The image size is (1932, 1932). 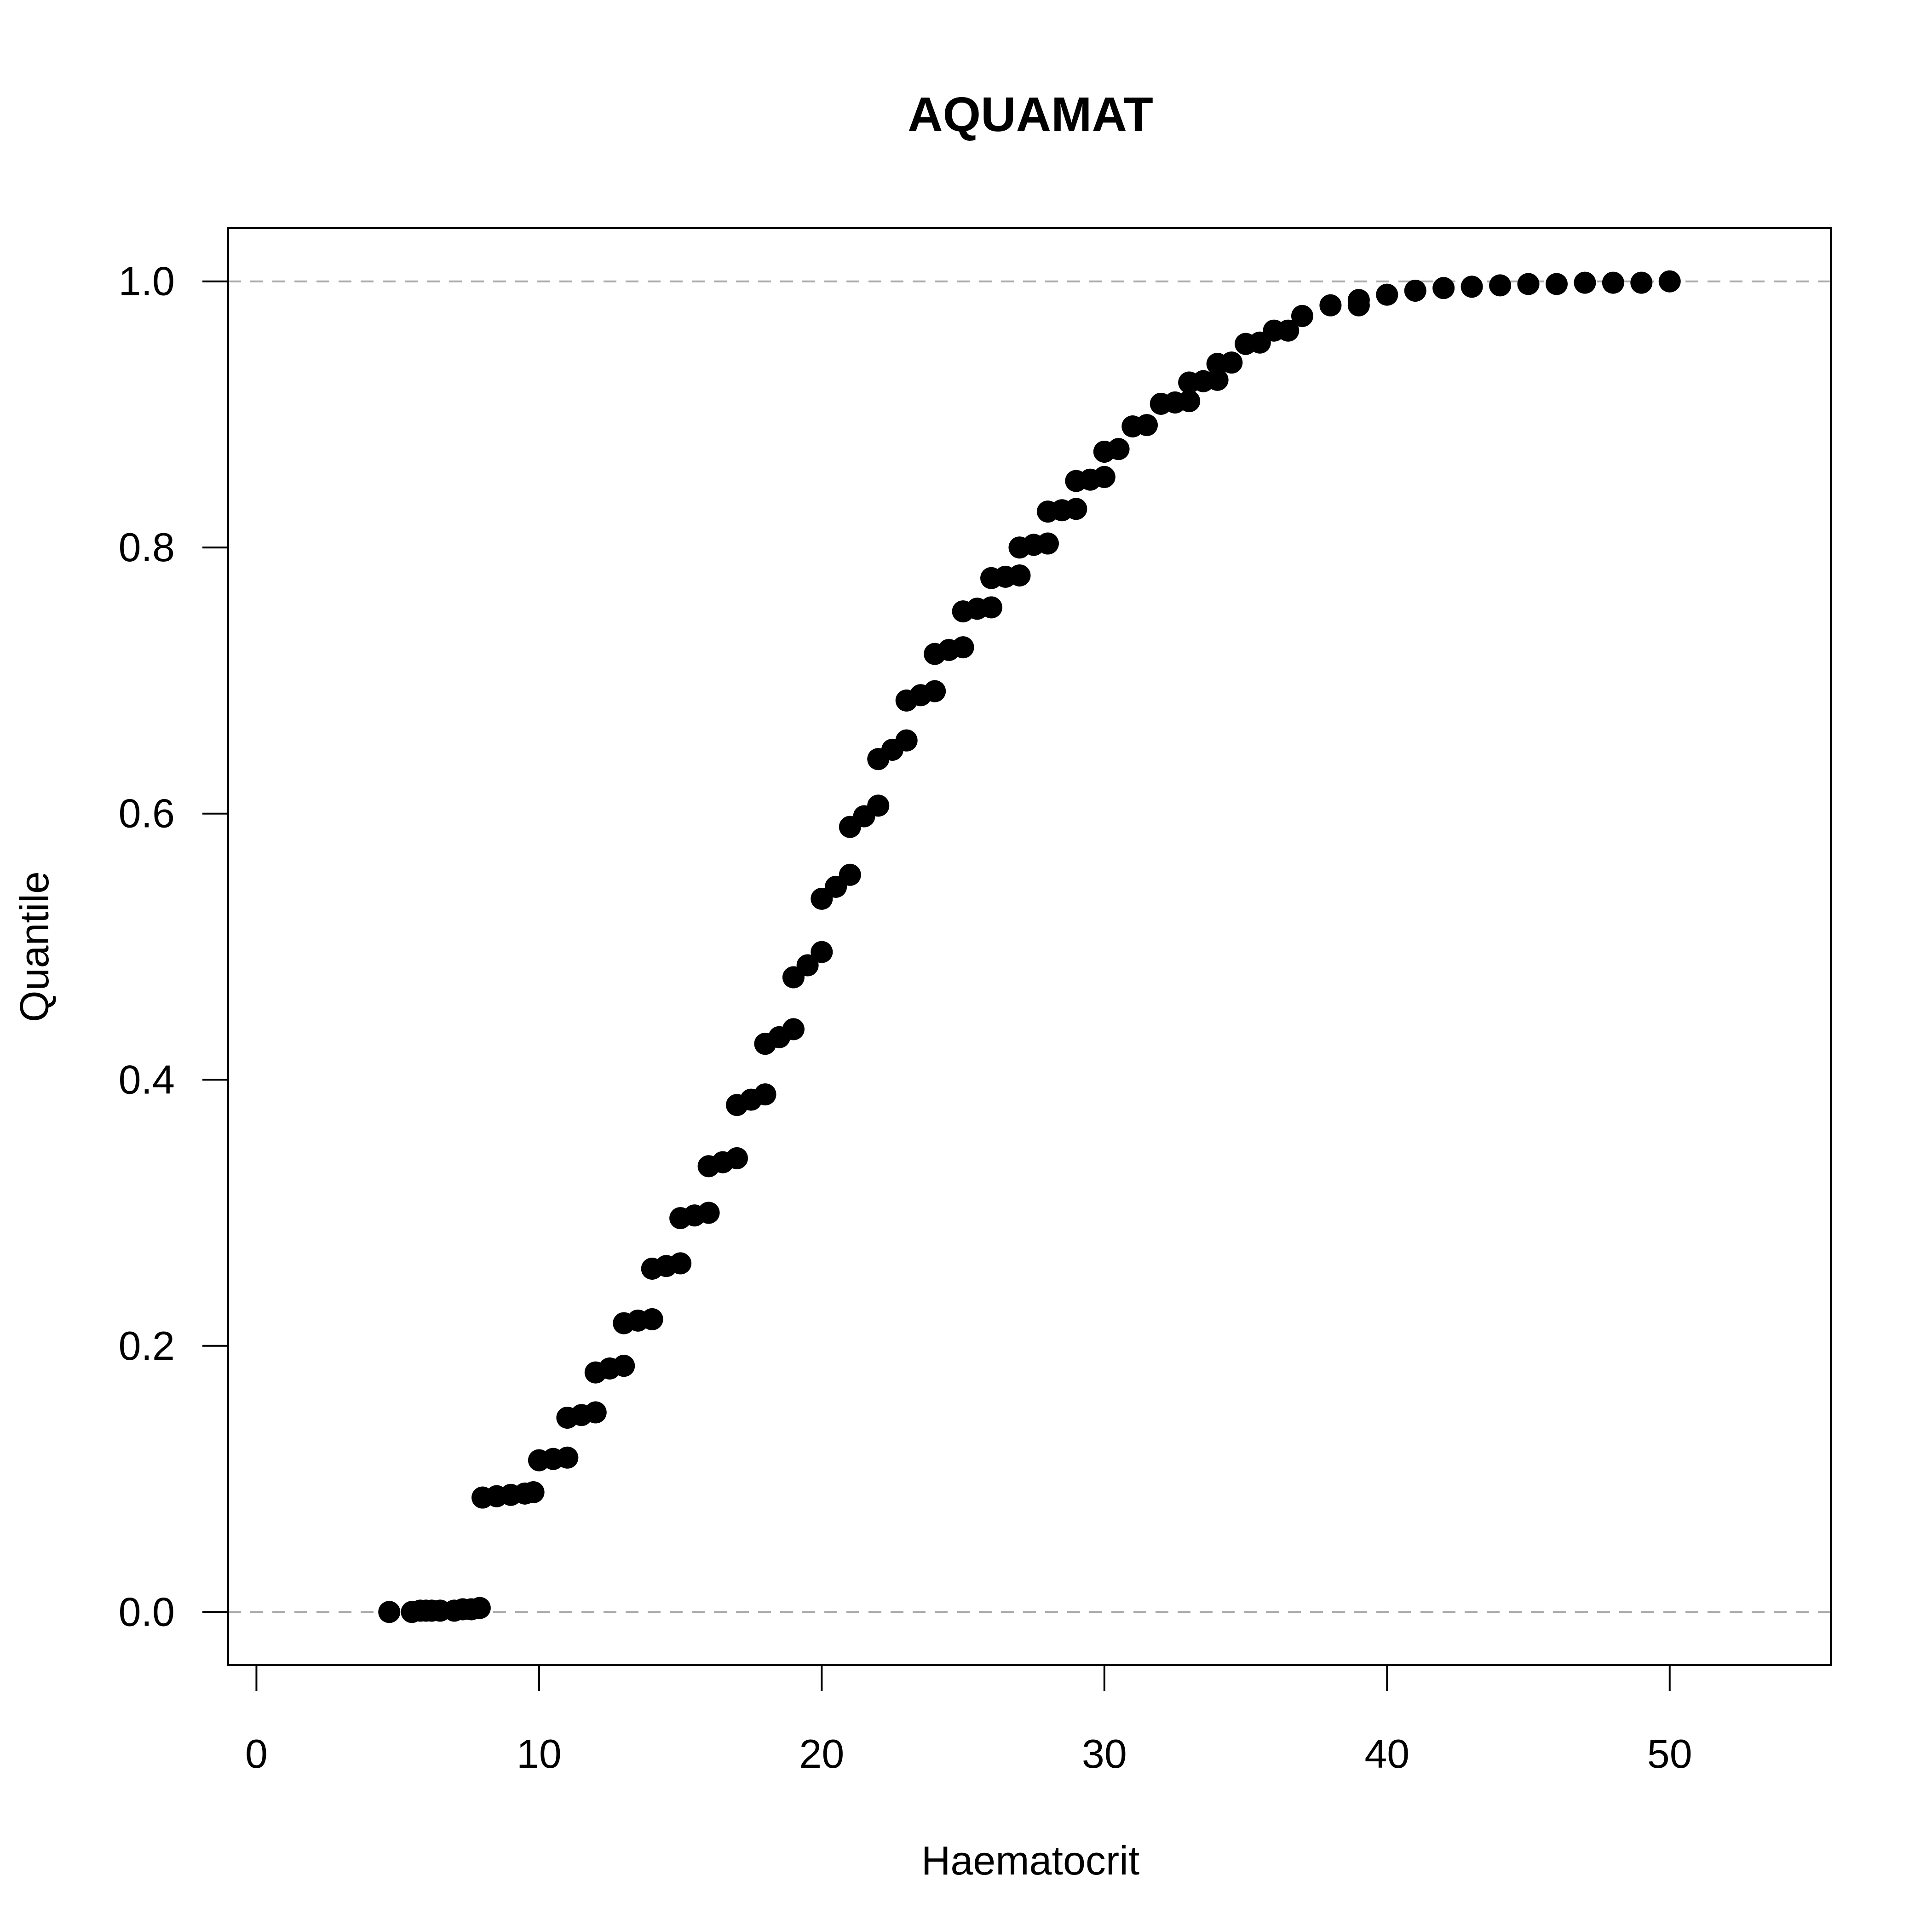 I want to click on y-axis-label: Quantile, so click(x=34, y=947).